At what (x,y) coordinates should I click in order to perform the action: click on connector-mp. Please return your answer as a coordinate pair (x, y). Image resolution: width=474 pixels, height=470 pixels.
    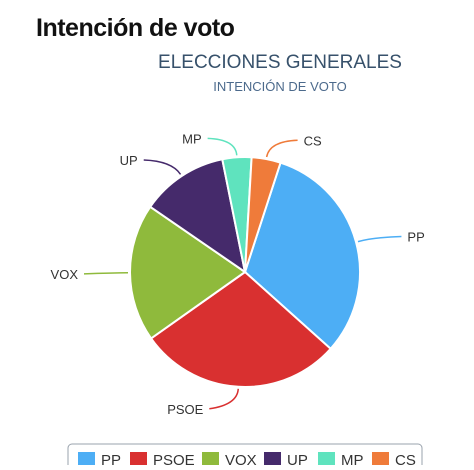
    Looking at the image, I should click on (222, 146).